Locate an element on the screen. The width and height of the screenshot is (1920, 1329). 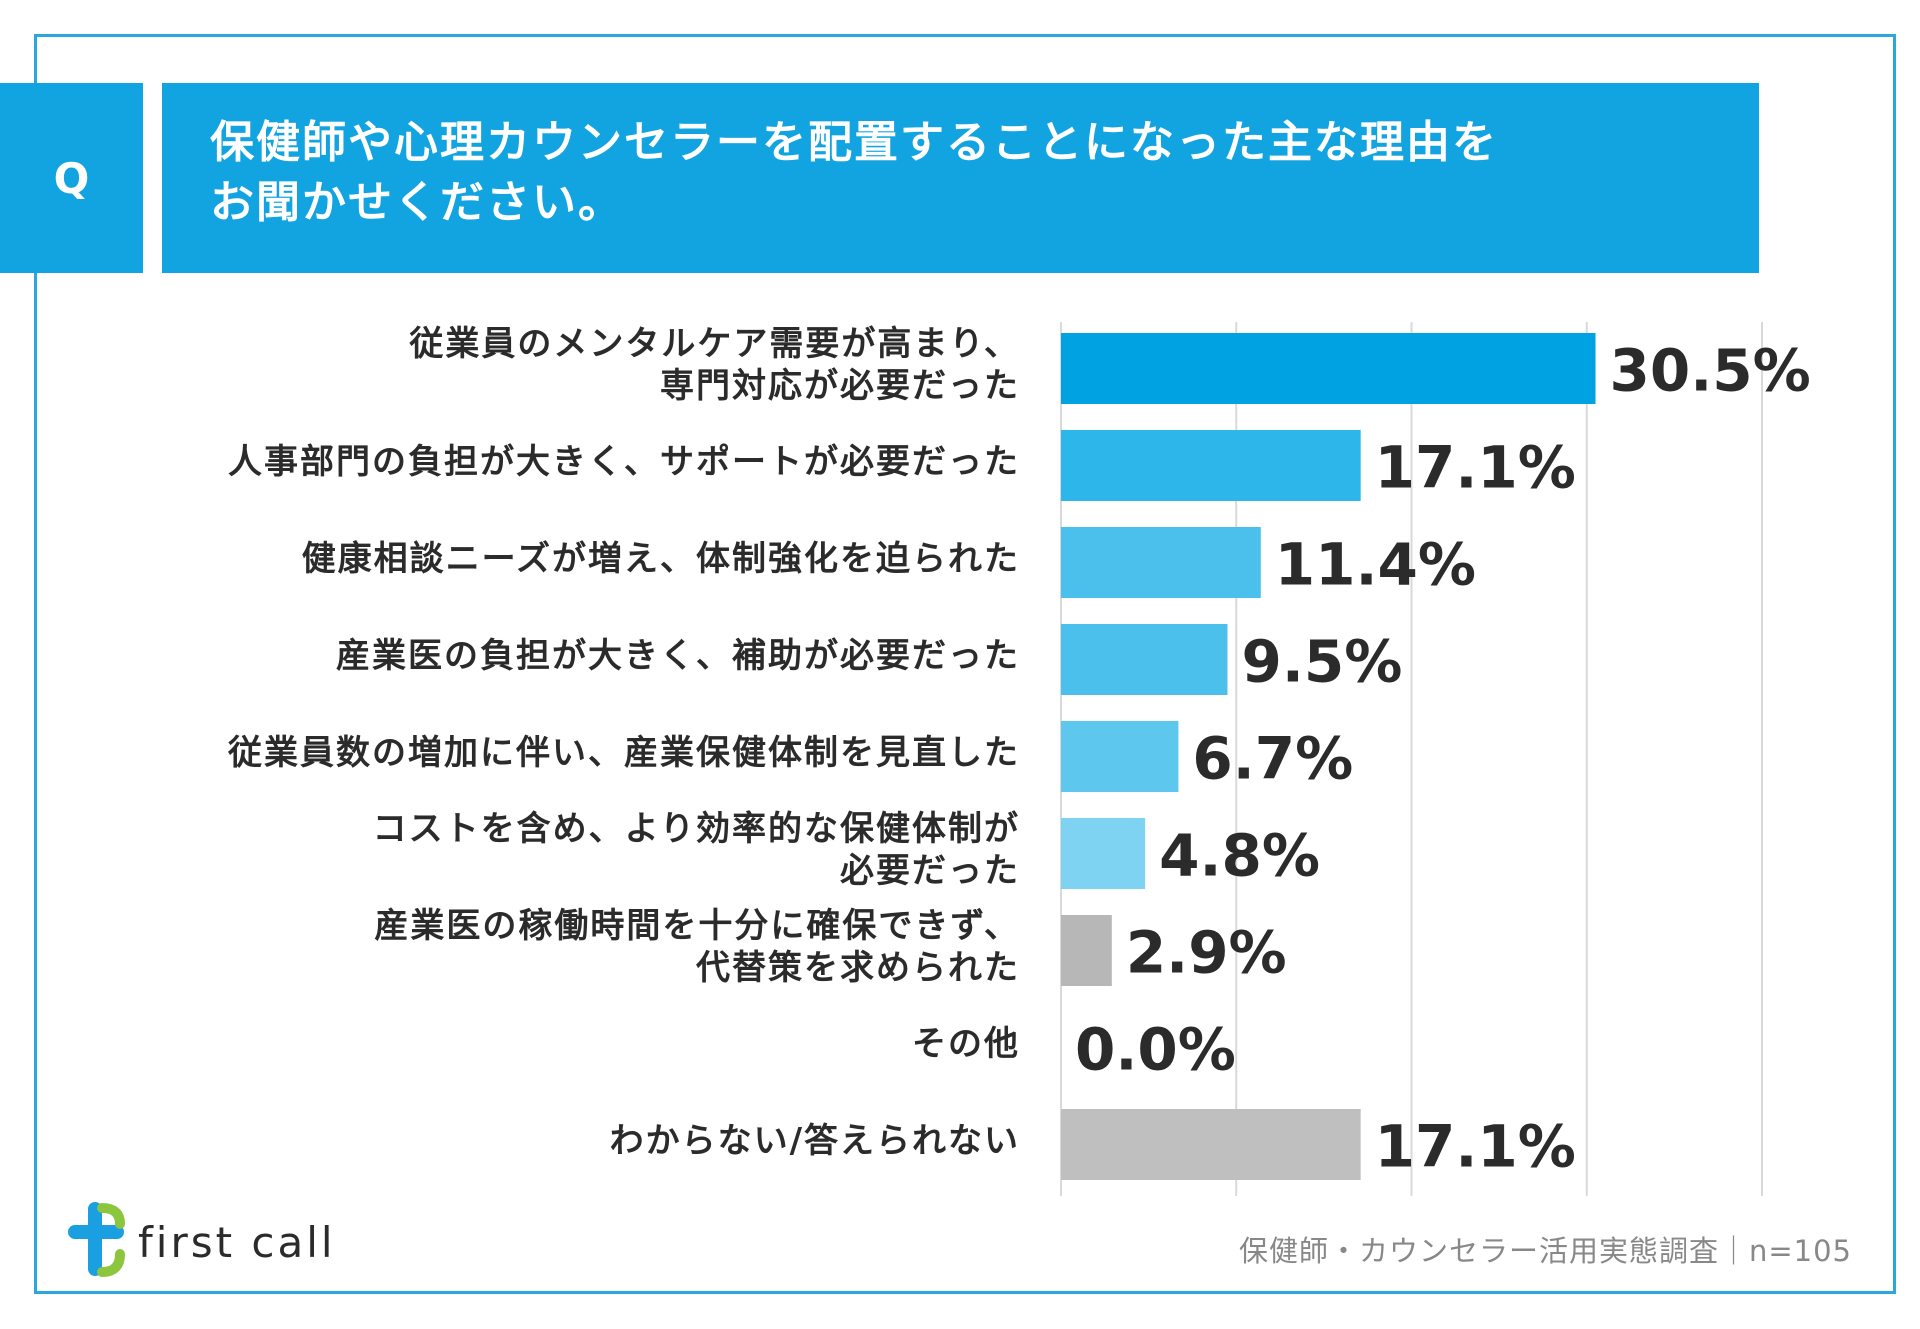
data-label: 30.5% is located at coordinates (1710, 371).